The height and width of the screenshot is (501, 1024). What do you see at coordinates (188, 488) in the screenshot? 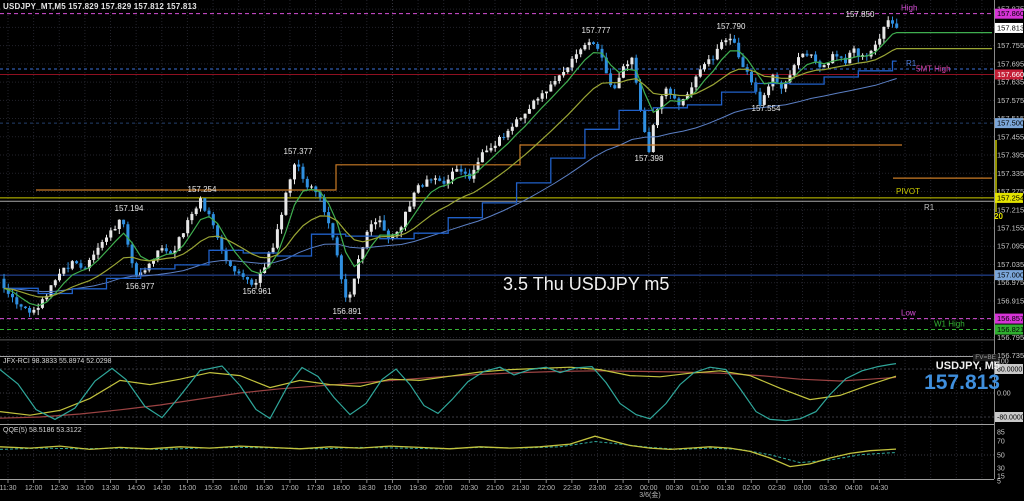
I see `time-axis-label: 15:00` at bounding box center [188, 488].